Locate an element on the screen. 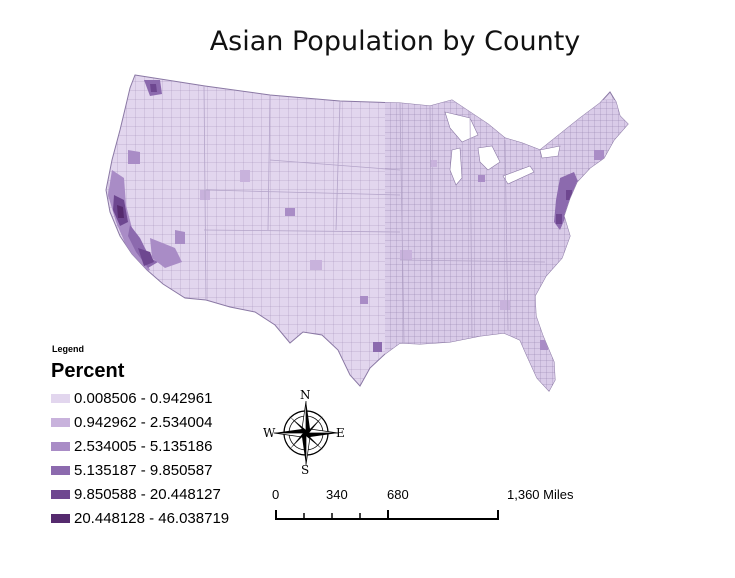 The image size is (735, 578). legend-label: 20.448128 - 46.038719 is located at coordinates (152, 518).